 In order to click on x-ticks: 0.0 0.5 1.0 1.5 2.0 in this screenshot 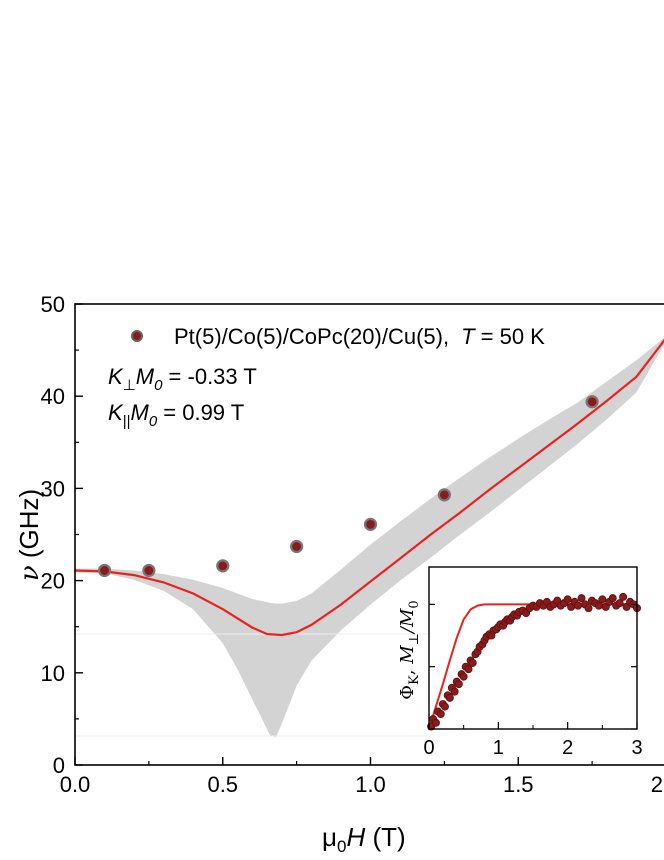, I will do `click(362, 777)`.